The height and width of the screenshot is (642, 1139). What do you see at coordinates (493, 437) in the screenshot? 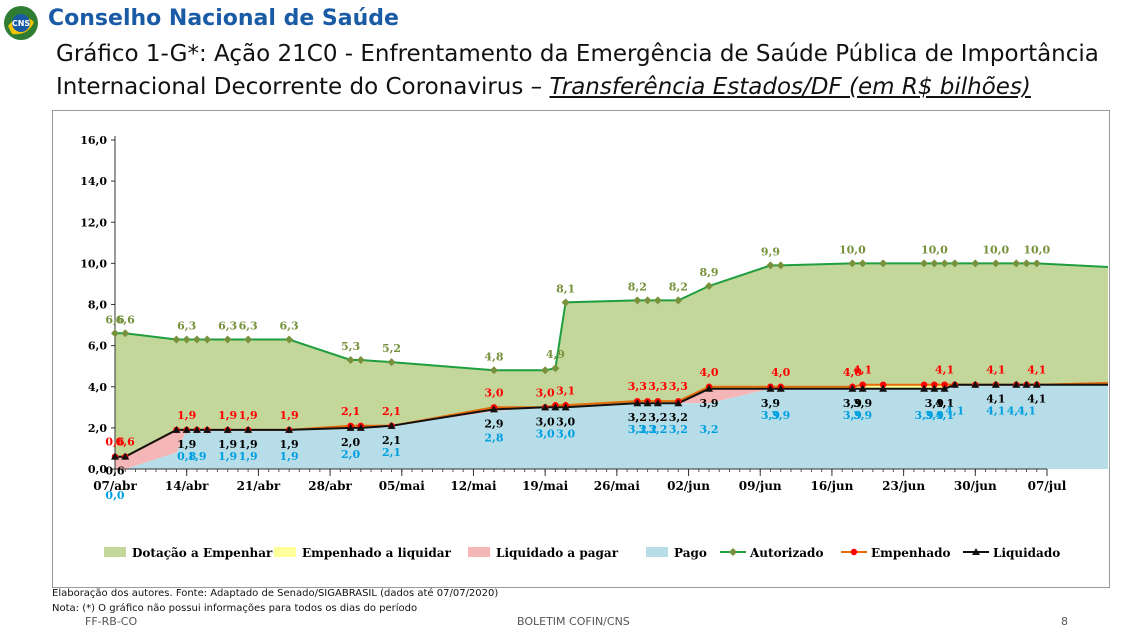
I see `data-label-pago: 2,8` at bounding box center [493, 437].